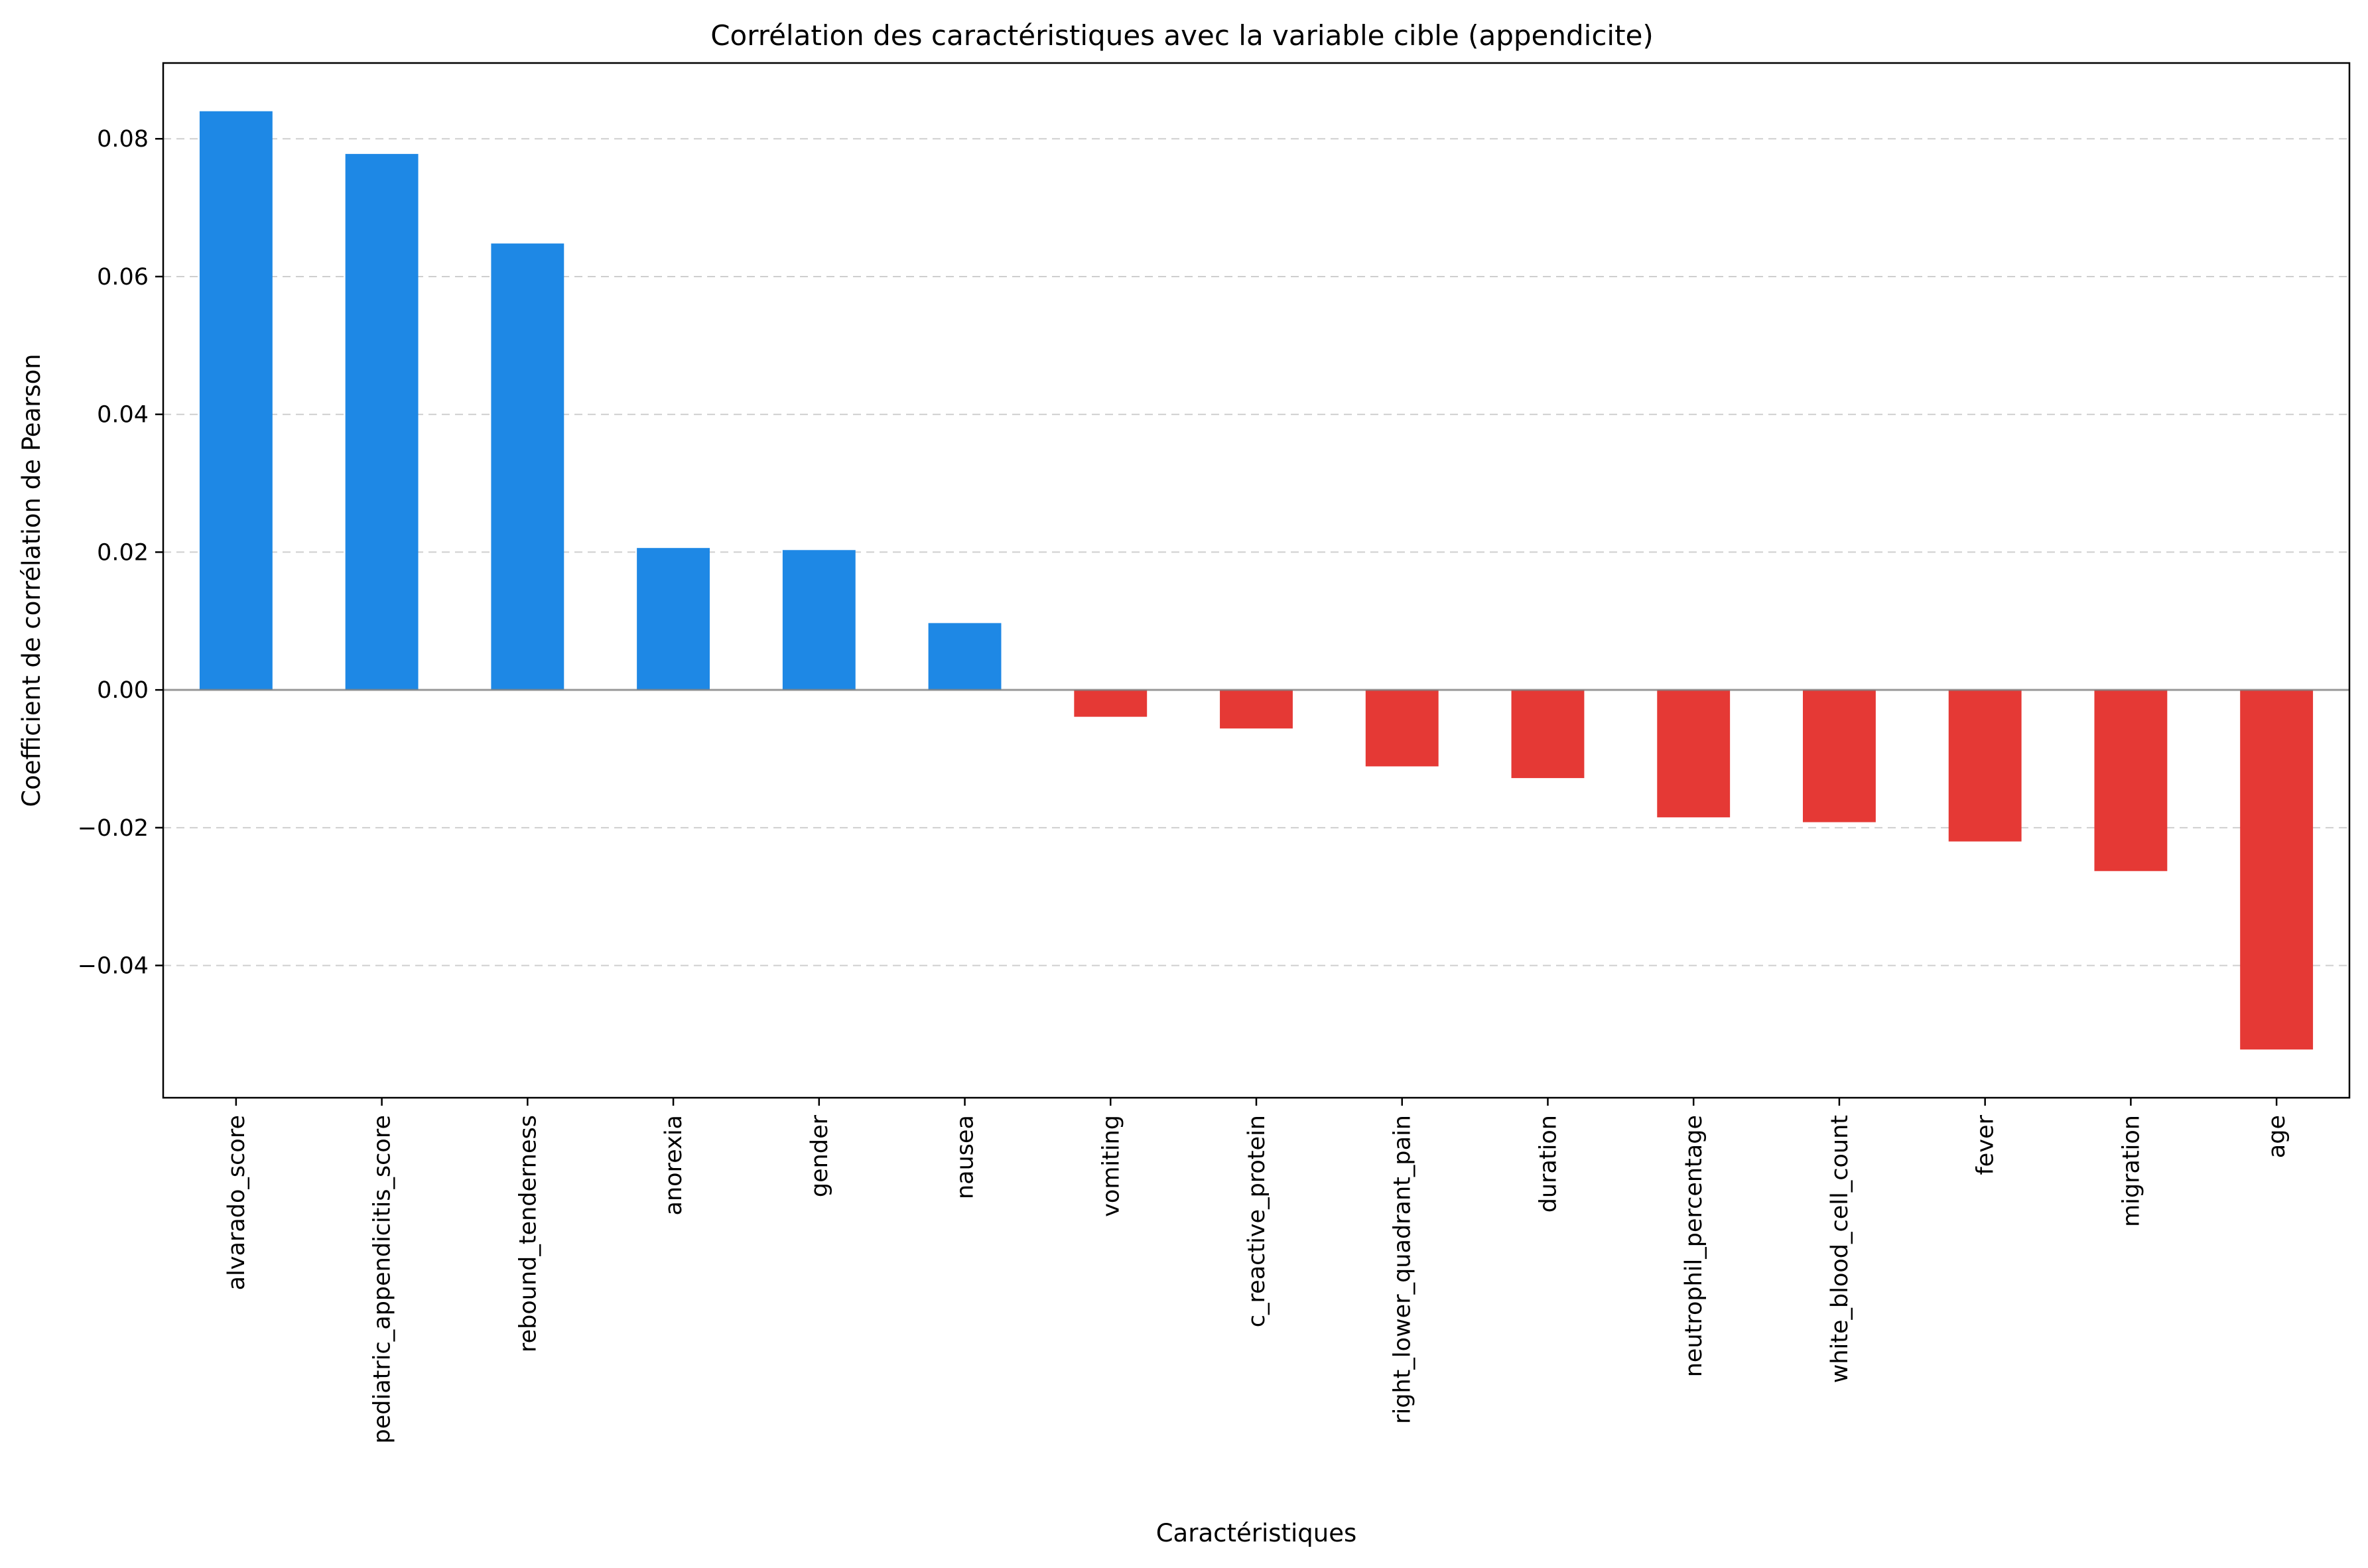  What do you see at coordinates (113, 829) in the screenshot?
I see `y-tick-label: −0.02` at bounding box center [113, 829].